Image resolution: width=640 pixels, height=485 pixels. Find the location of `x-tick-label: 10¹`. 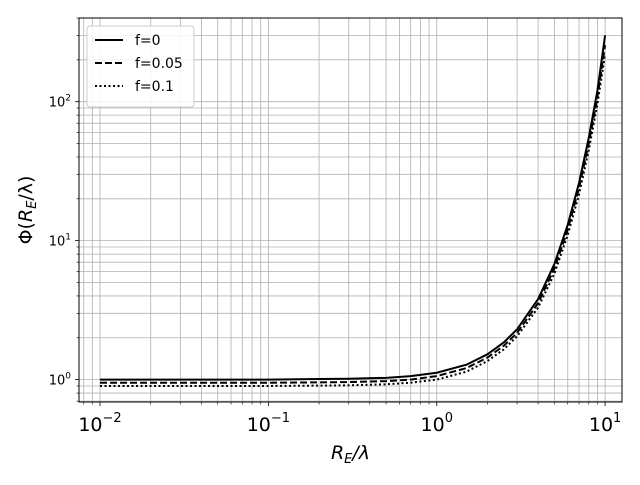

x-tick-label: 10¹ is located at coordinates (605, 423).